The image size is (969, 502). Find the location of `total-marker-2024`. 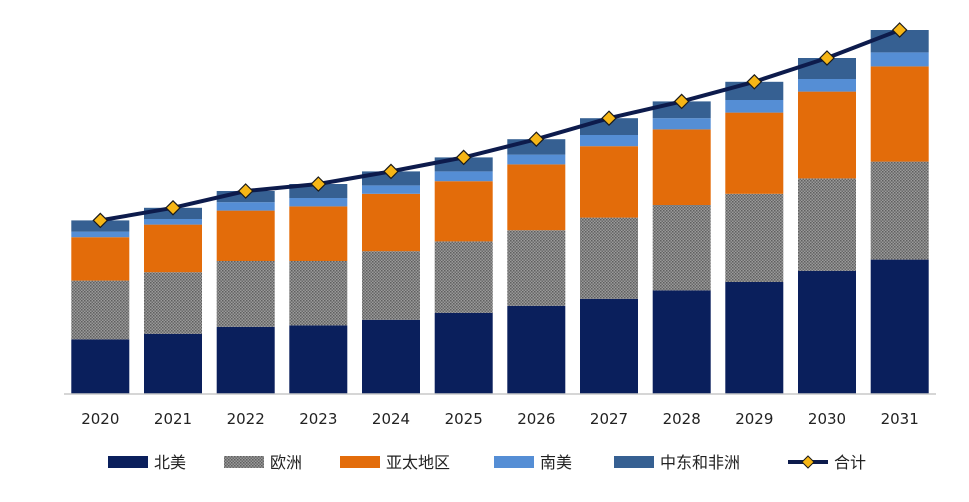

total-marker-2024 is located at coordinates (391, 171).